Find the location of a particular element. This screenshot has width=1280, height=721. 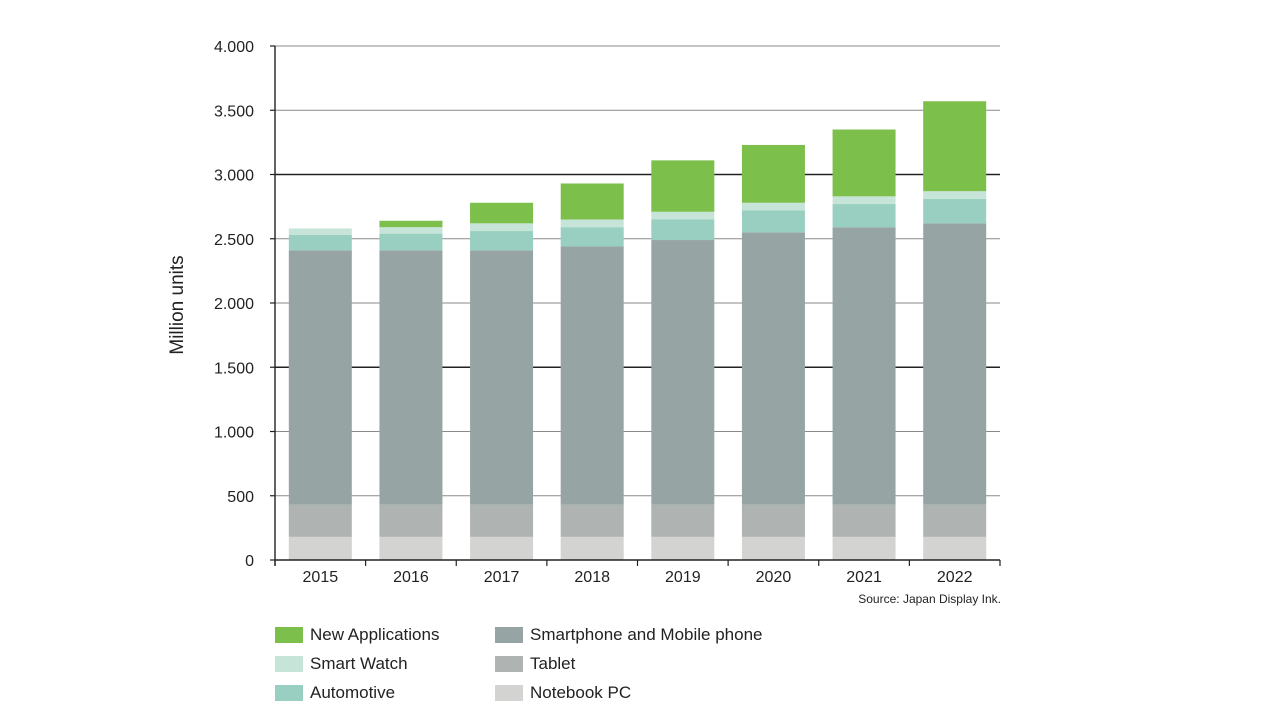

y-tick-label: 1.500 is located at coordinates (234, 368).